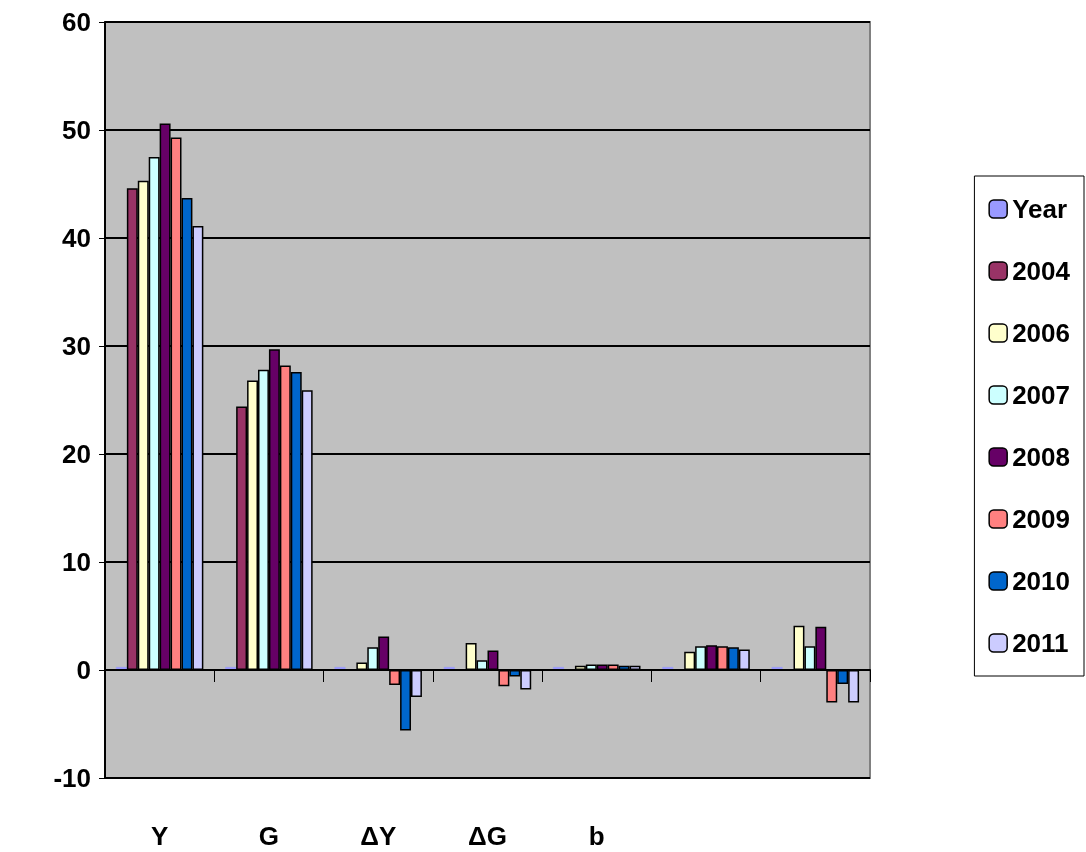  Describe the element at coordinates (1040, 209) in the screenshot. I see `legend-label: Year` at that location.